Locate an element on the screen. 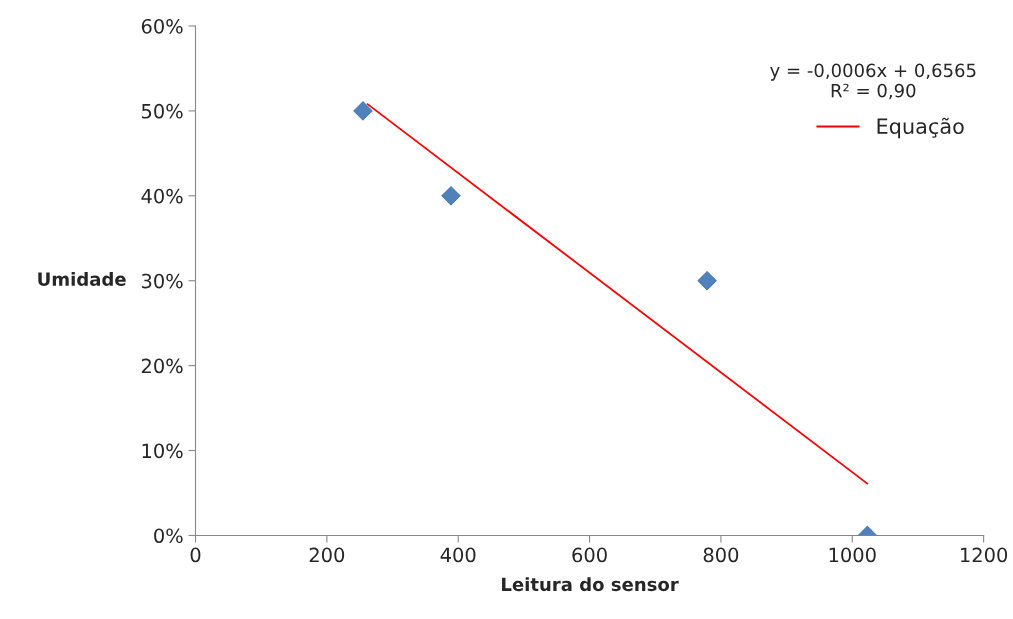 The height and width of the screenshot is (619, 1013). y-tick-label: 60% is located at coordinates (162, 26).